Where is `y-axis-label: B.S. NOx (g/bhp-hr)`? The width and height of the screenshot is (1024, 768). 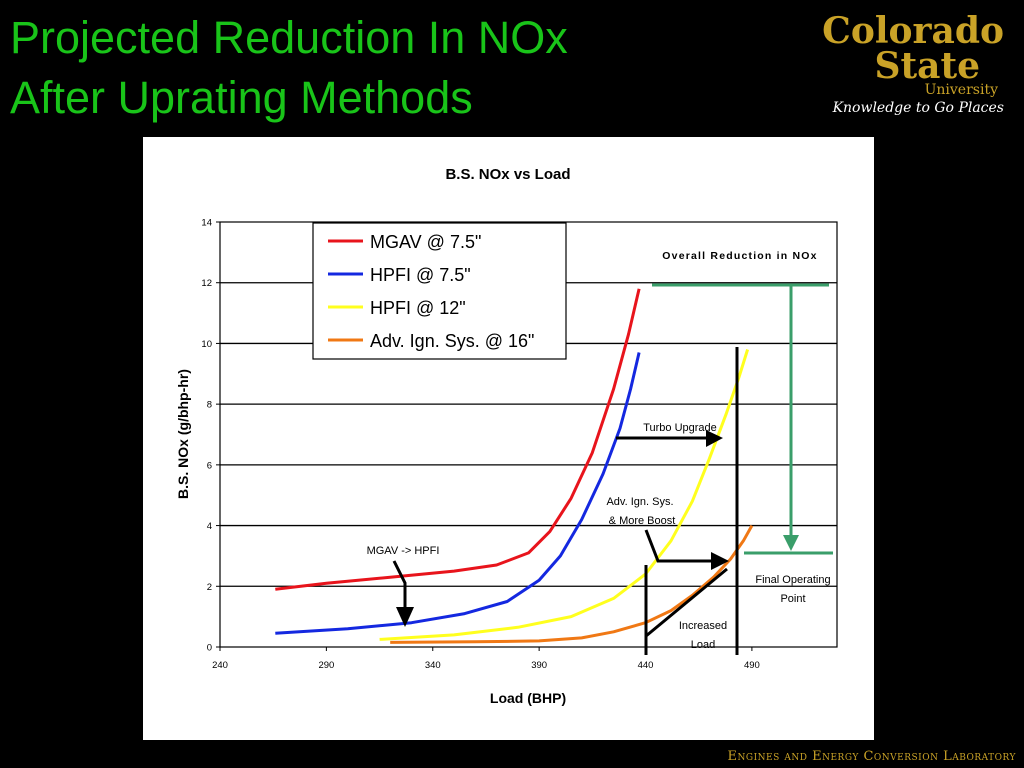 y-axis-label: B.S. NOx (g/bhp-hr) is located at coordinates (183, 434).